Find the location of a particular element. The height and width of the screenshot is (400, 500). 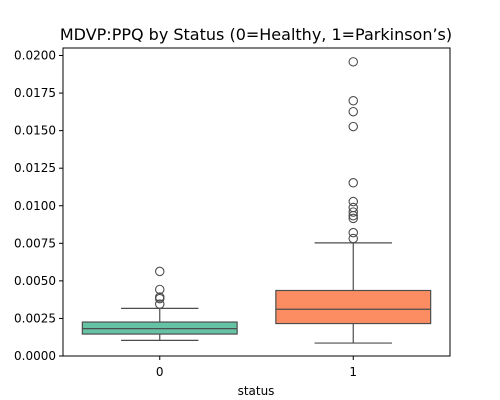

y-tick-label: 0.0100 is located at coordinates (35, 206).